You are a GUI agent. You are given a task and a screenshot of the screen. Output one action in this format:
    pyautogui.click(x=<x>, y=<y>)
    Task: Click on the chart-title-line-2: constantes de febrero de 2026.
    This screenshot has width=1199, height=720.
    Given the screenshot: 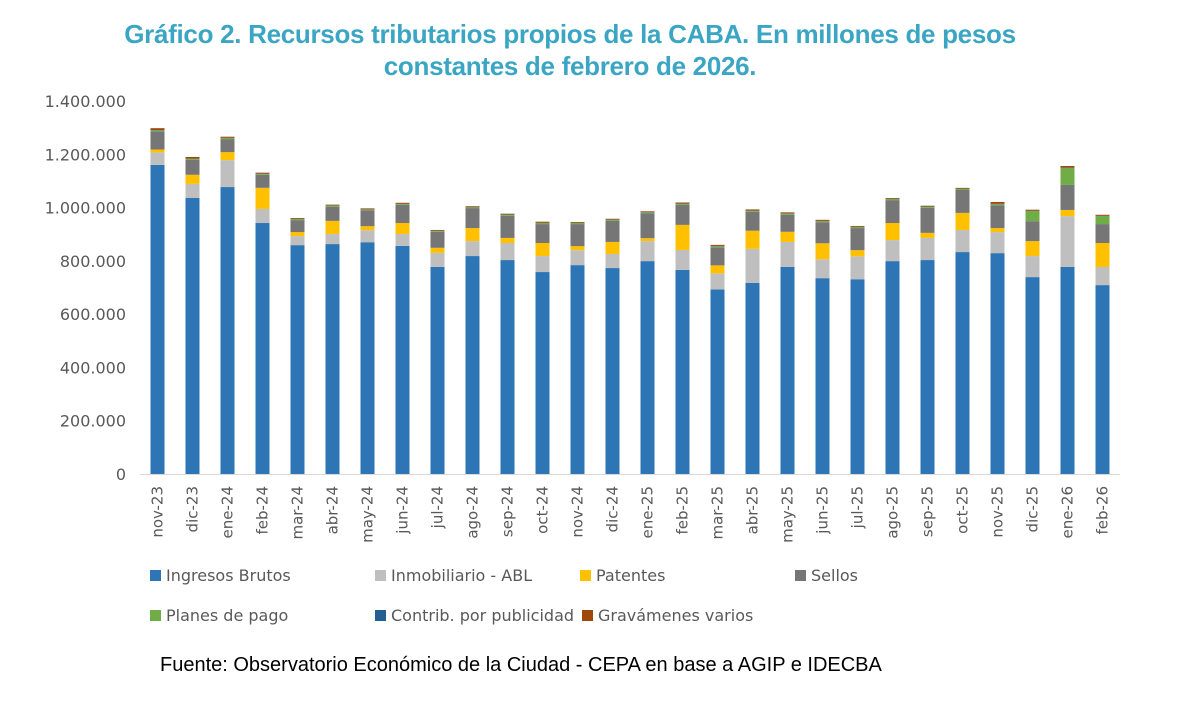 What is the action you would take?
    pyautogui.click(x=570, y=66)
    